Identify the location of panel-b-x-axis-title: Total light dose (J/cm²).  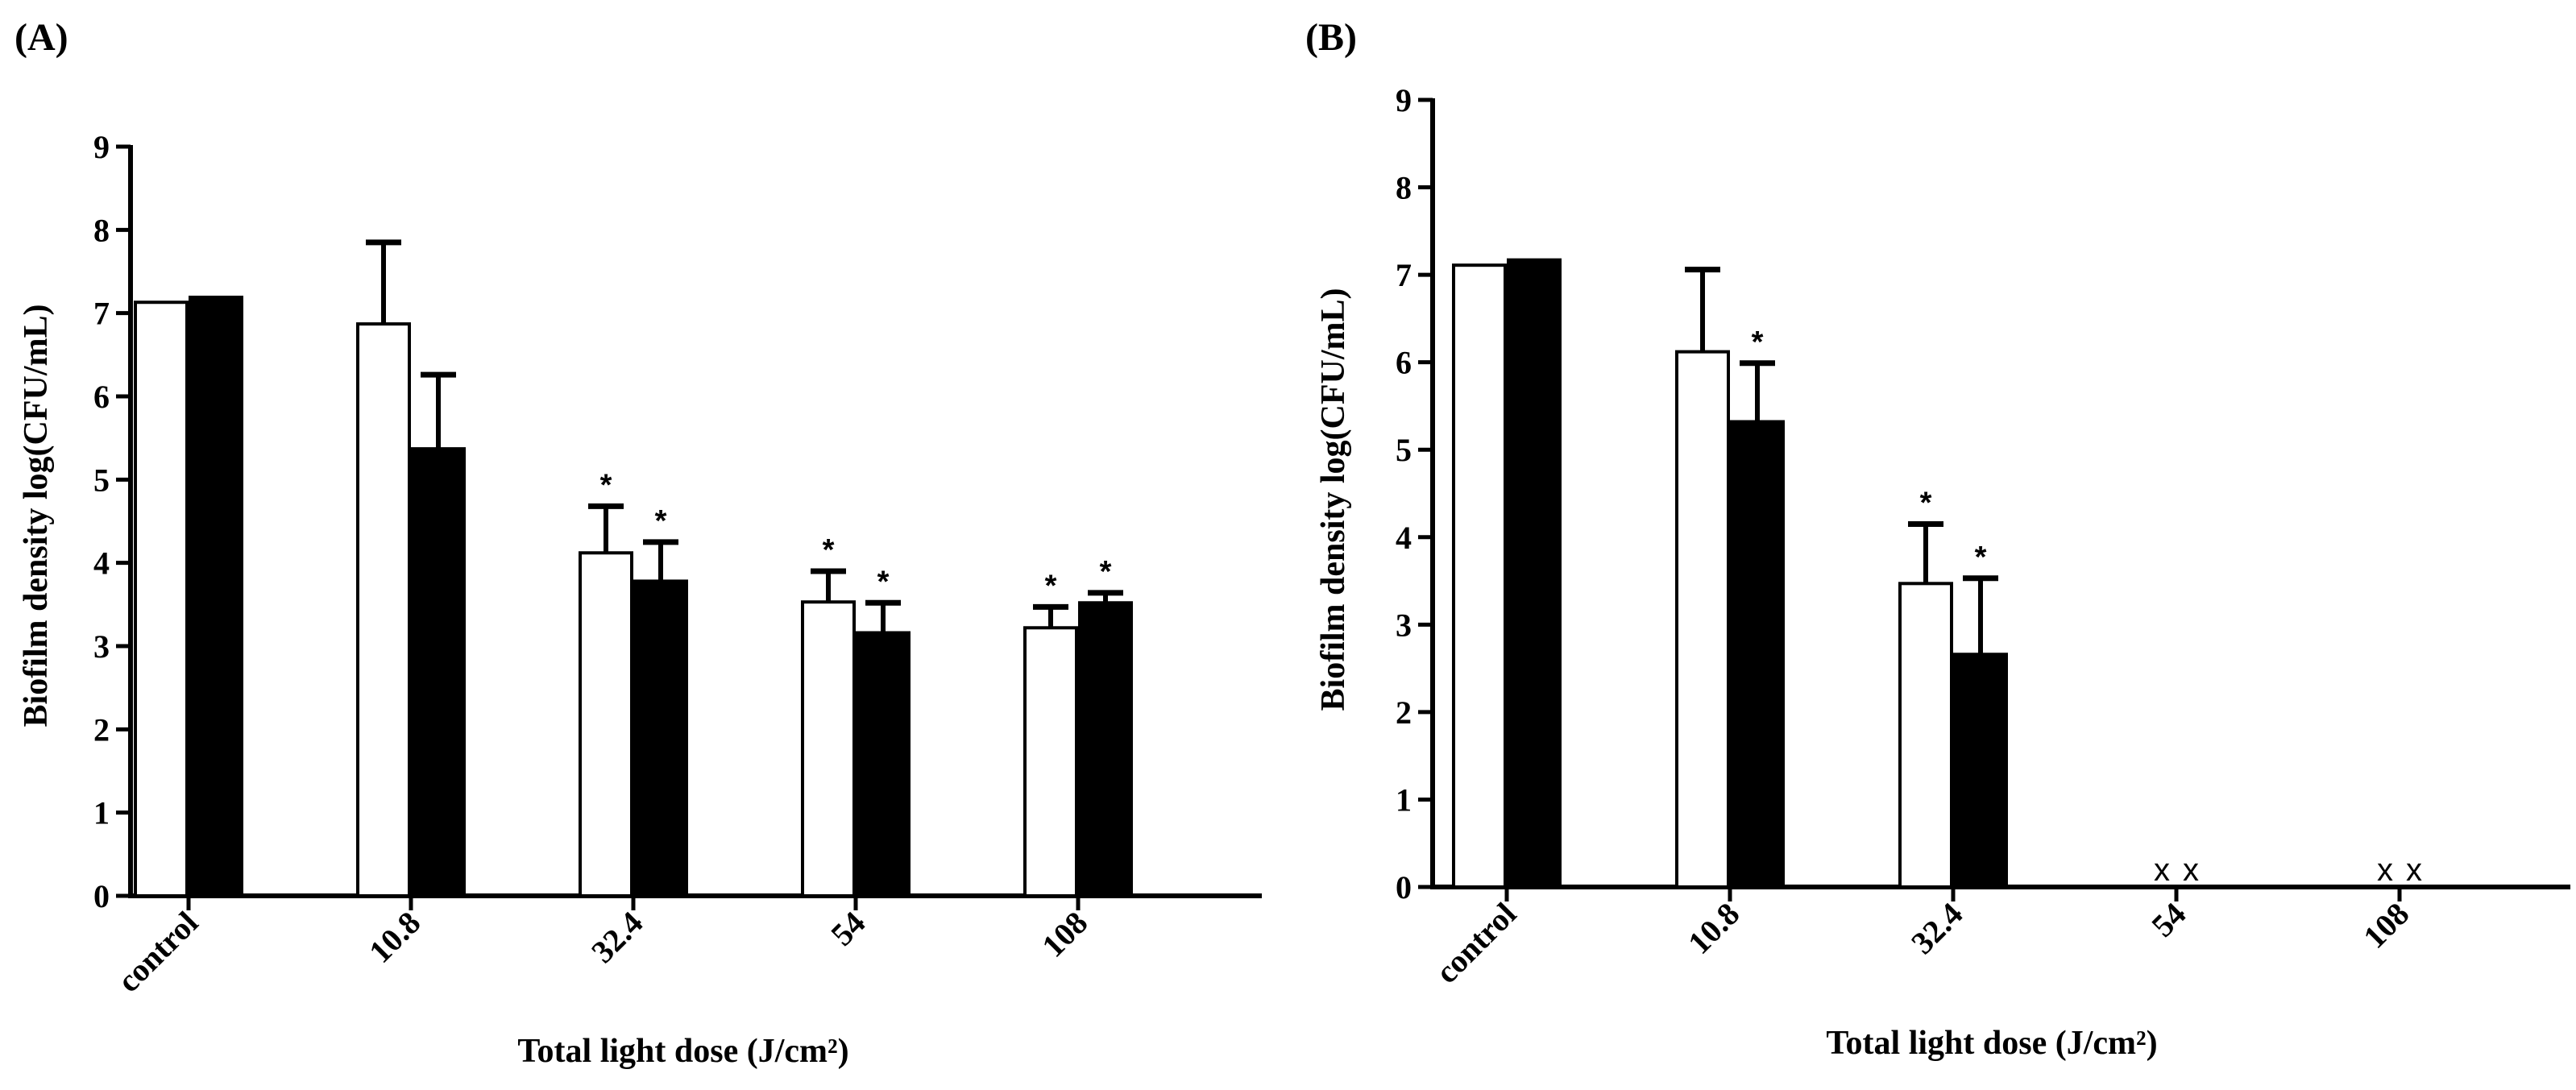
(1991, 1043).